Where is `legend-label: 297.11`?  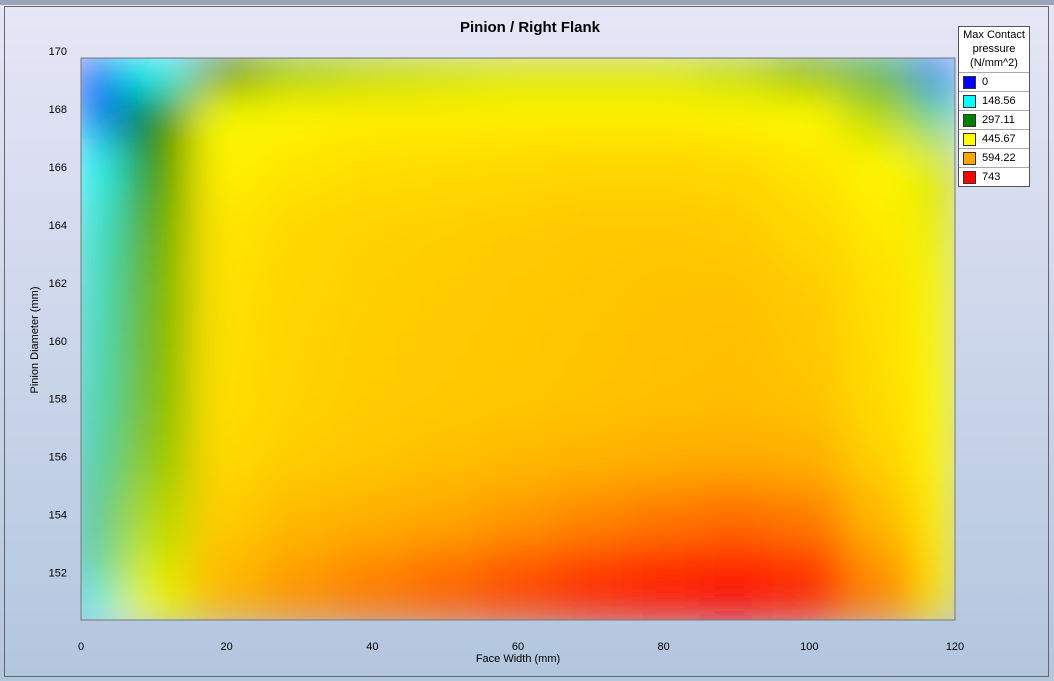 legend-label: 297.11 is located at coordinates (998, 120).